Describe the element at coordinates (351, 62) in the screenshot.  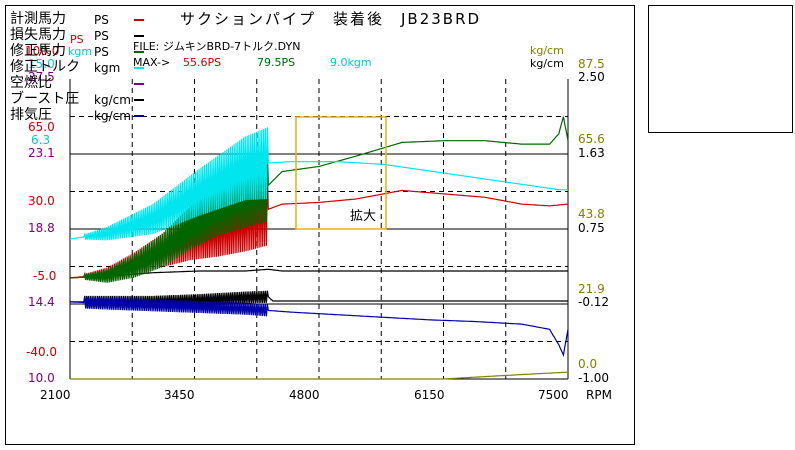
I see `max-value-torque: 9.0kgm` at that location.